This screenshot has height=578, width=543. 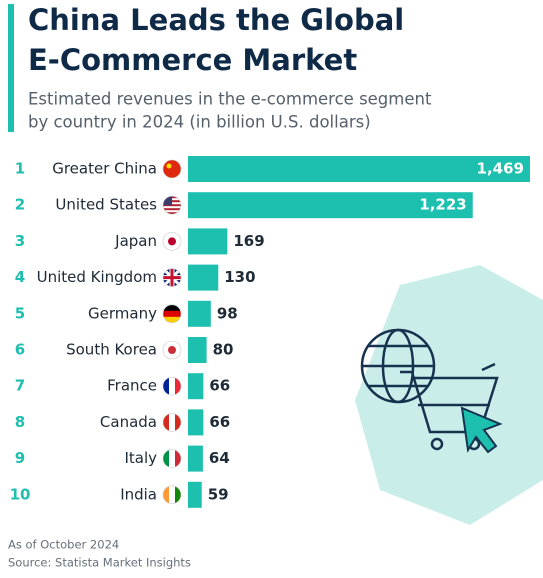 What do you see at coordinates (227, 313) in the screenshot?
I see `value-label: 98` at bounding box center [227, 313].